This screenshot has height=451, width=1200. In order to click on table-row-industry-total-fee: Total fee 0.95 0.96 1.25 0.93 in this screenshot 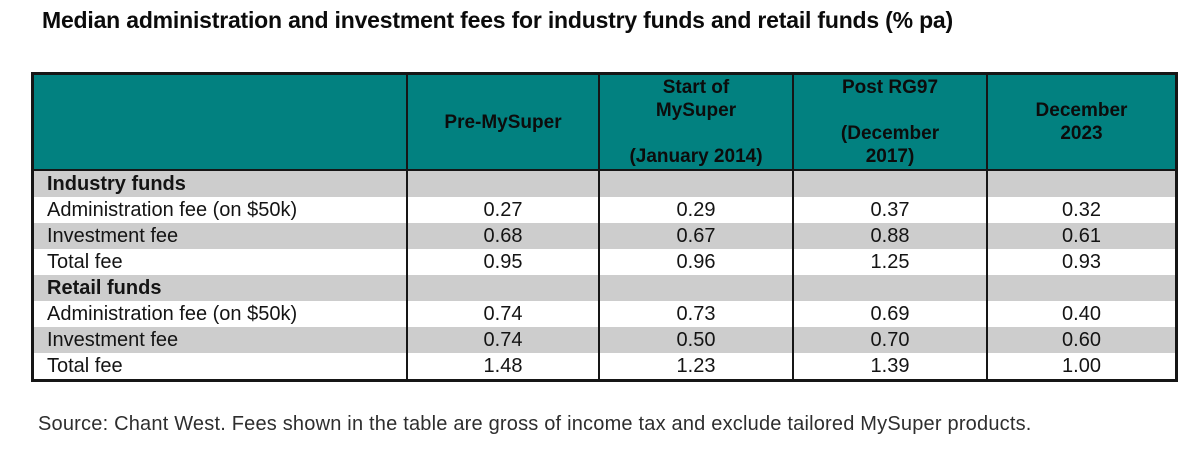, I will do `click(604, 262)`.